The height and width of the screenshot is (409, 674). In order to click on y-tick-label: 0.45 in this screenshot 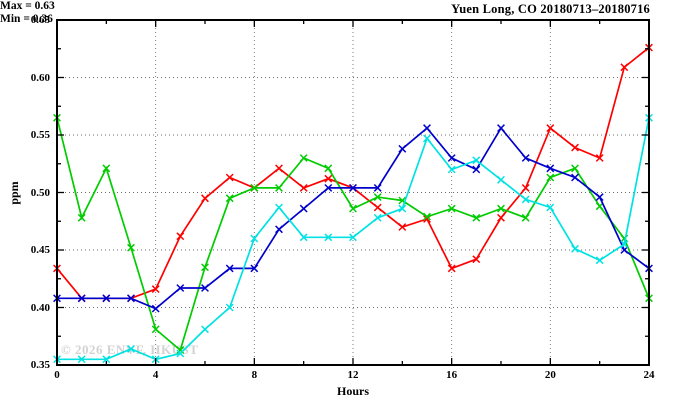, I will do `click(40, 250)`.